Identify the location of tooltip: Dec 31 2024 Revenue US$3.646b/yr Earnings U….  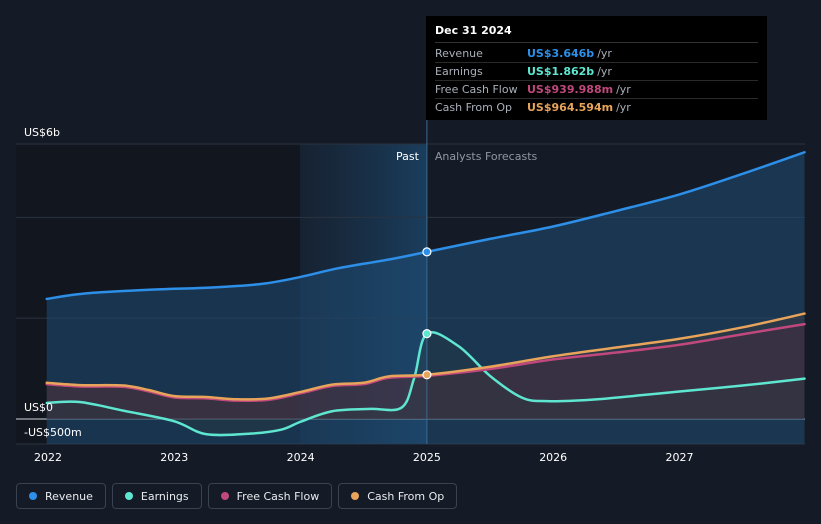
(596, 68).